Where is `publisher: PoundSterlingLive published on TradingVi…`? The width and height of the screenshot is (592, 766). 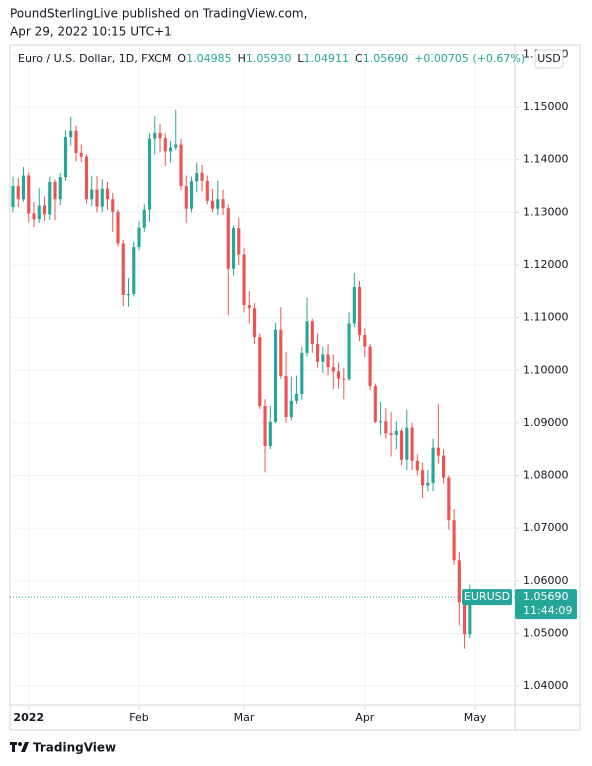 publisher: PoundSterlingLive published on TradingVi… is located at coordinates (158, 14).